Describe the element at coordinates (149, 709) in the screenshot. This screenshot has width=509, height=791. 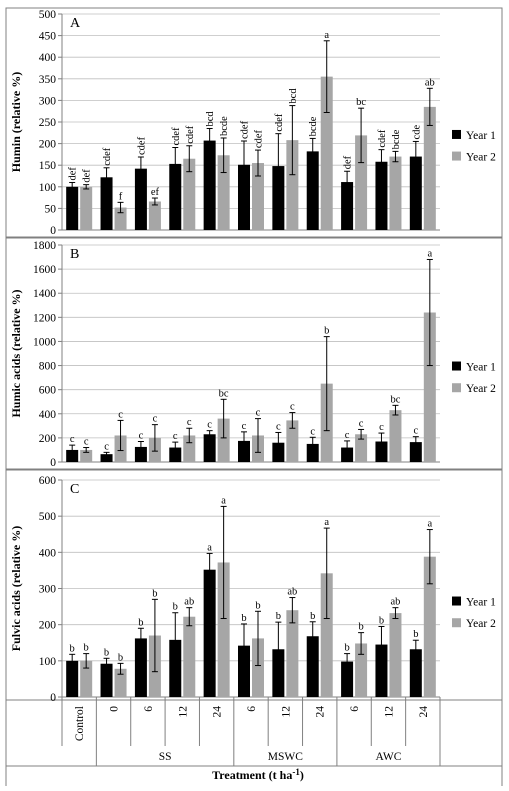
I see `category-label: 6` at that location.